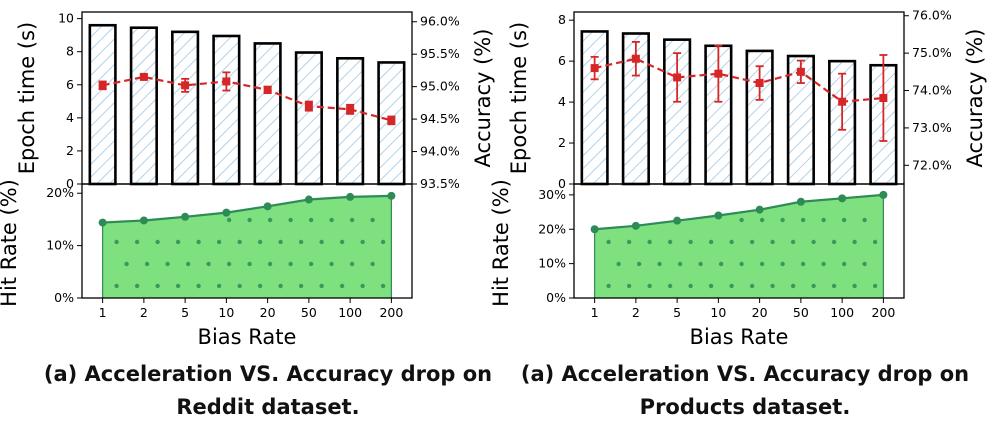 The width and height of the screenshot is (997, 432). What do you see at coordinates (932, 52) in the screenshot?
I see `accuracy-tick-label: 75.0%` at bounding box center [932, 52].